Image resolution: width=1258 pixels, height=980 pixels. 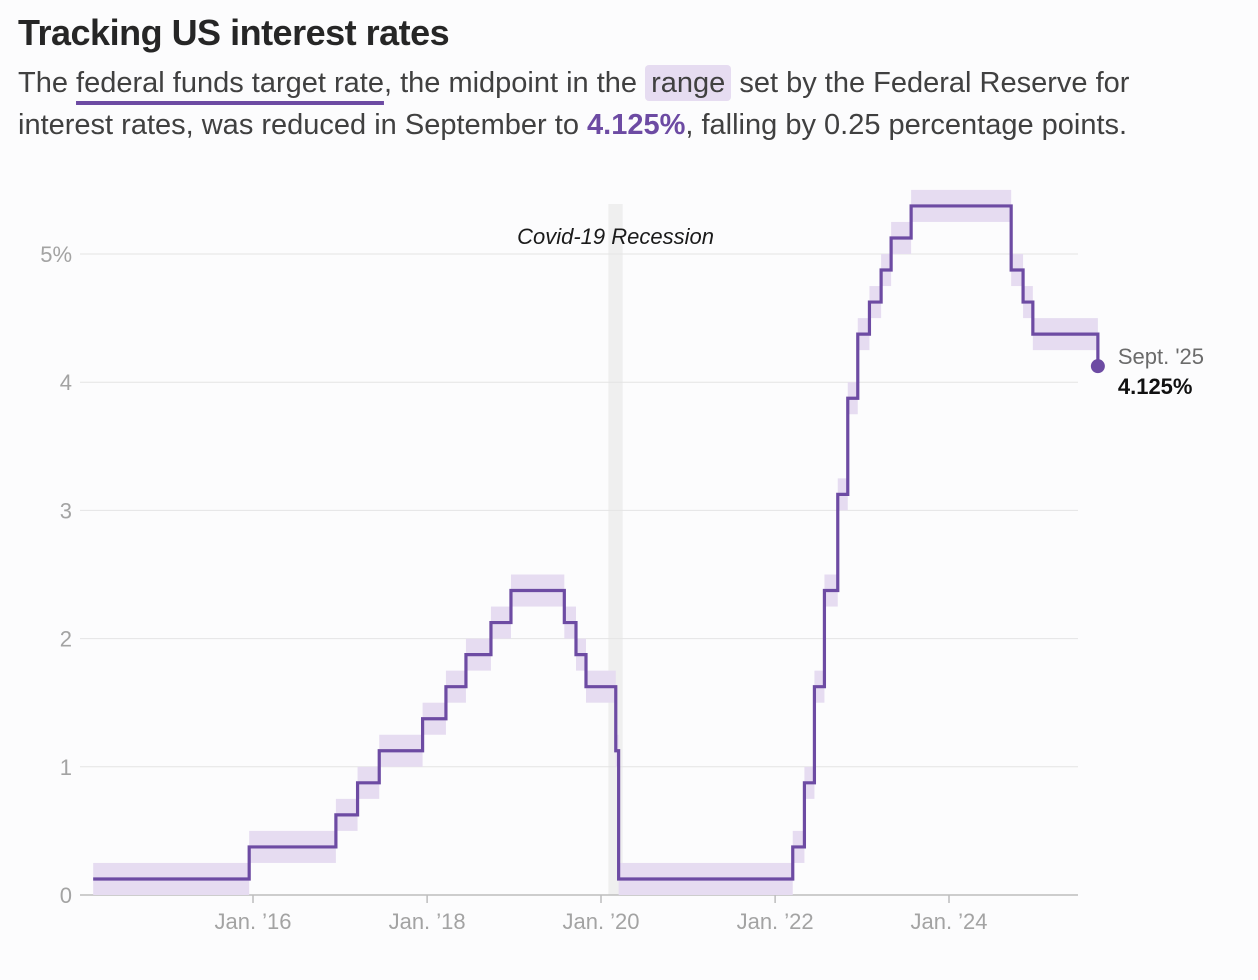 I want to click on y-tick-label: 4, so click(x=66, y=382).